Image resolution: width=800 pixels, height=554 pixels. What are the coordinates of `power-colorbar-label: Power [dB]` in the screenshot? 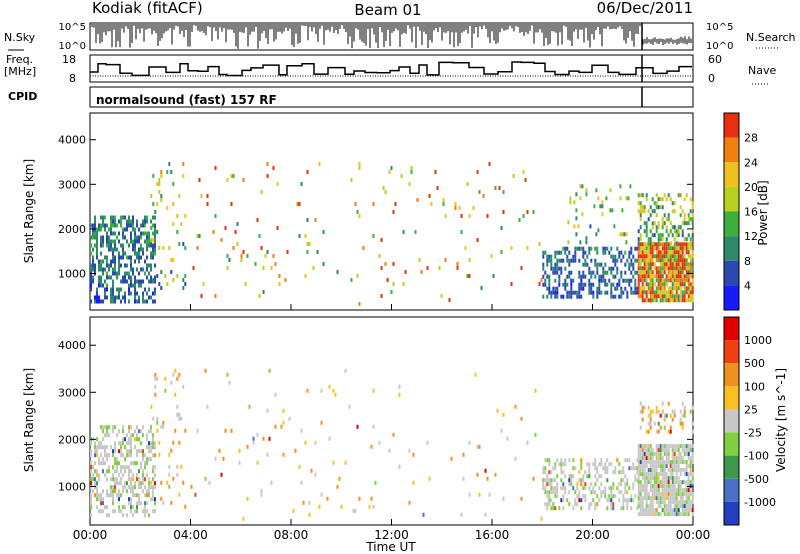 It's located at (763, 212).